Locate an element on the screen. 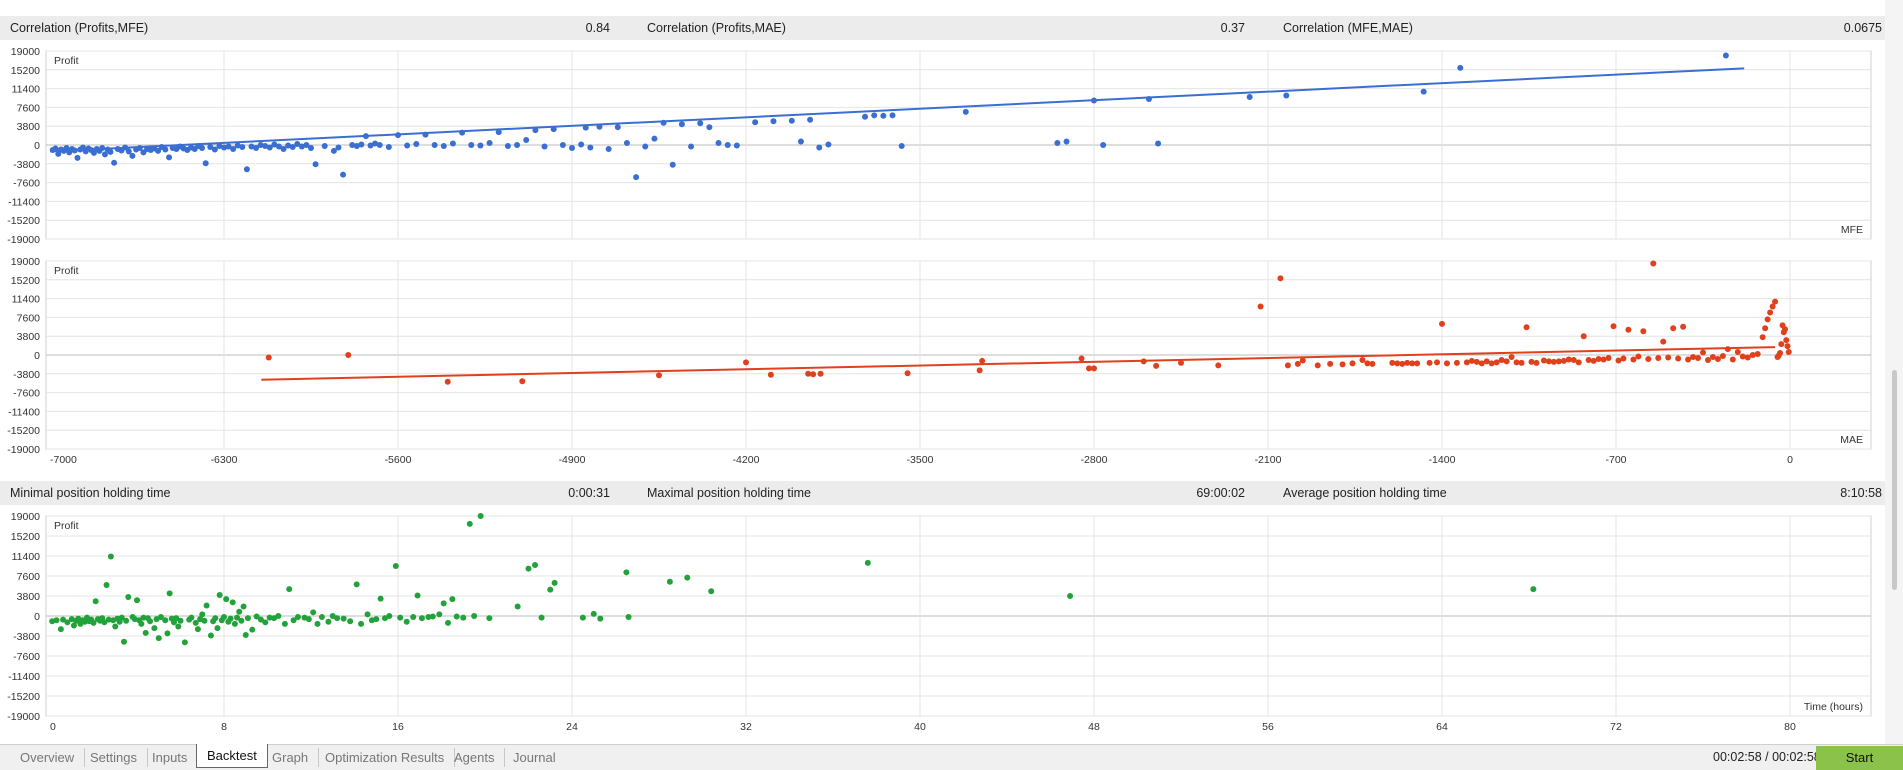 Image resolution: width=1903 pixels, height=770 pixels. tab-agents: Agents is located at coordinates (475, 757).